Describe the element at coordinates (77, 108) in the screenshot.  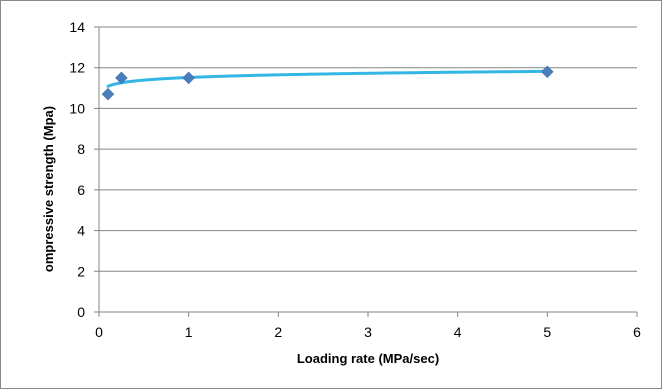
I see `y-tick-label: 10` at that location.